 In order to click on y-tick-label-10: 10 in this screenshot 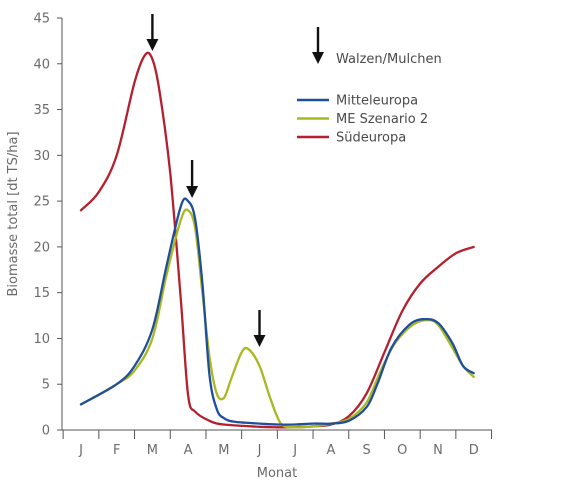, I will do `click(41, 339)`.